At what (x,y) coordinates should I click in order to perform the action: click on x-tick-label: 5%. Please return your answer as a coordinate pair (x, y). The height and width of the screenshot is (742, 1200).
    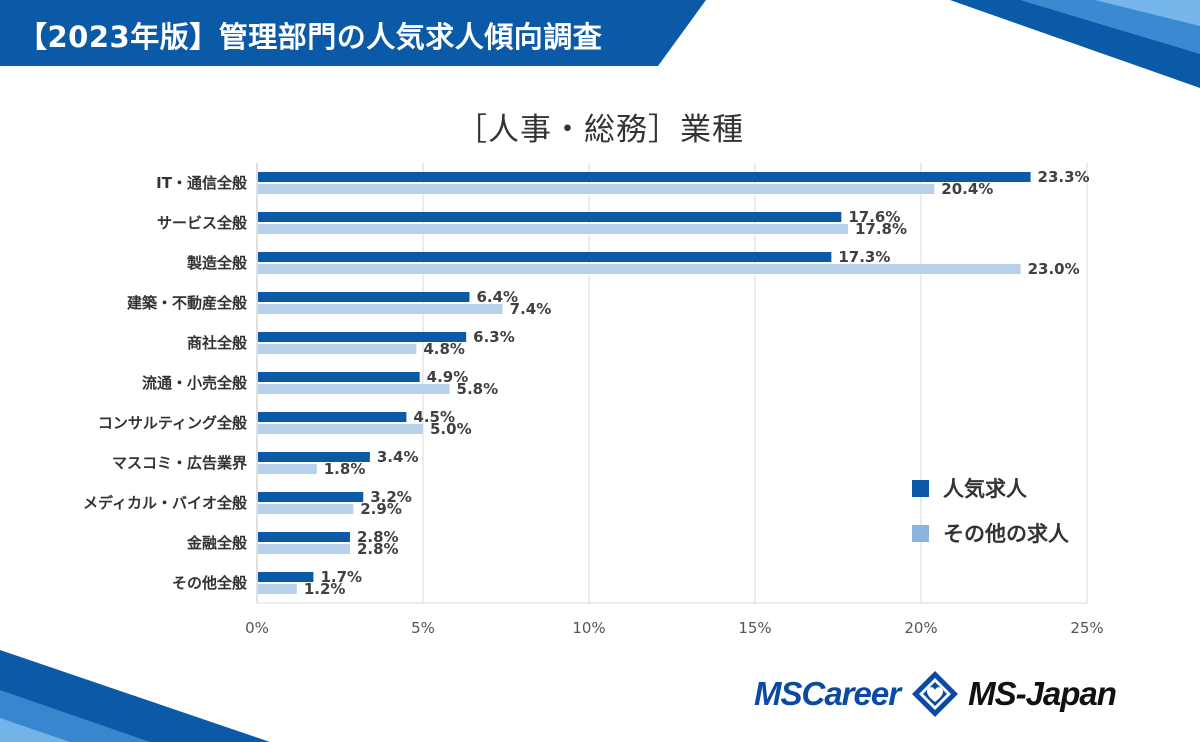
    Looking at the image, I should click on (423, 628).